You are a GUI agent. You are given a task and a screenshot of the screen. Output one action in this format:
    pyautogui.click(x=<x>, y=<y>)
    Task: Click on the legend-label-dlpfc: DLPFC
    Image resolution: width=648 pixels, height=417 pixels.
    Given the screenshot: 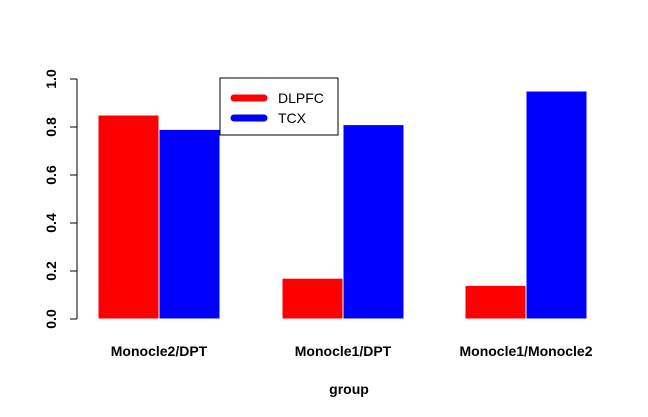 What is the action you would take?
    pyautogui.click(x=301, y=98)
    